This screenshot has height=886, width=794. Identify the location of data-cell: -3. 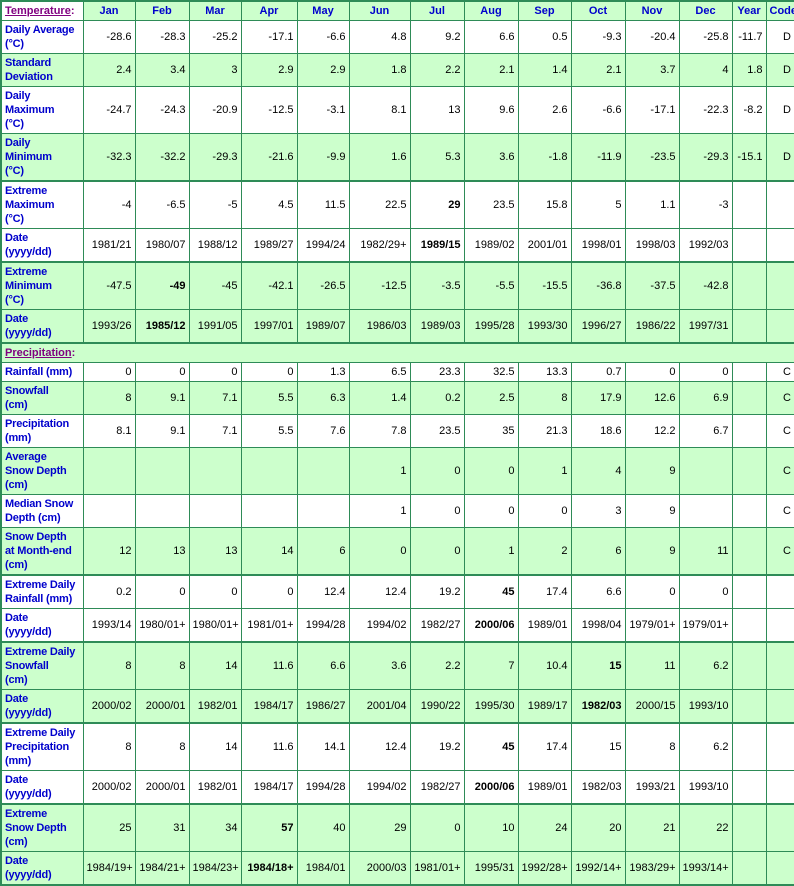
(705, 204).